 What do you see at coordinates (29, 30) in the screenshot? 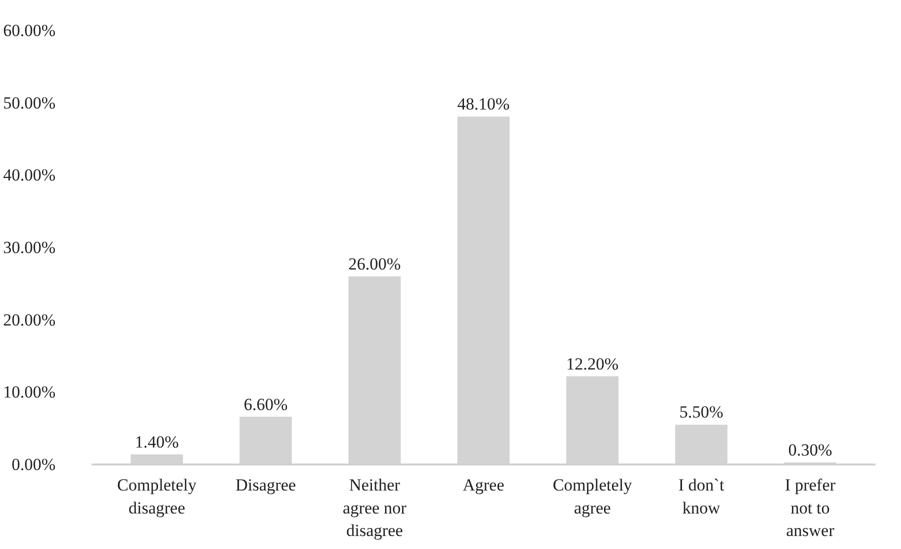
I see `y-tick-label: 60.00%` at bounding box center [29, 30].